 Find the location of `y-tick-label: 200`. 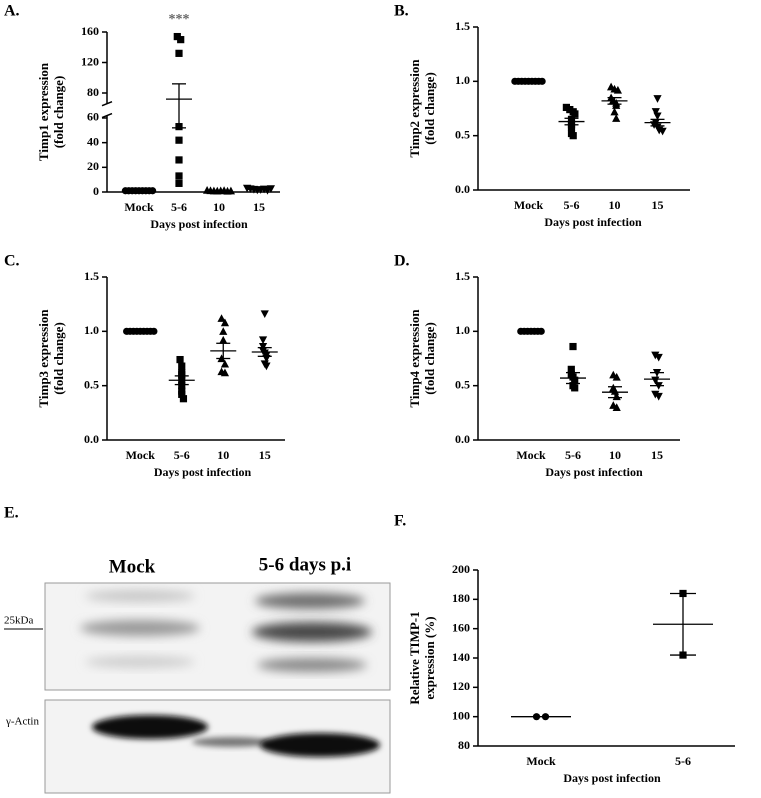

y-tick-label: 200 is located at coordinates (461, 569).